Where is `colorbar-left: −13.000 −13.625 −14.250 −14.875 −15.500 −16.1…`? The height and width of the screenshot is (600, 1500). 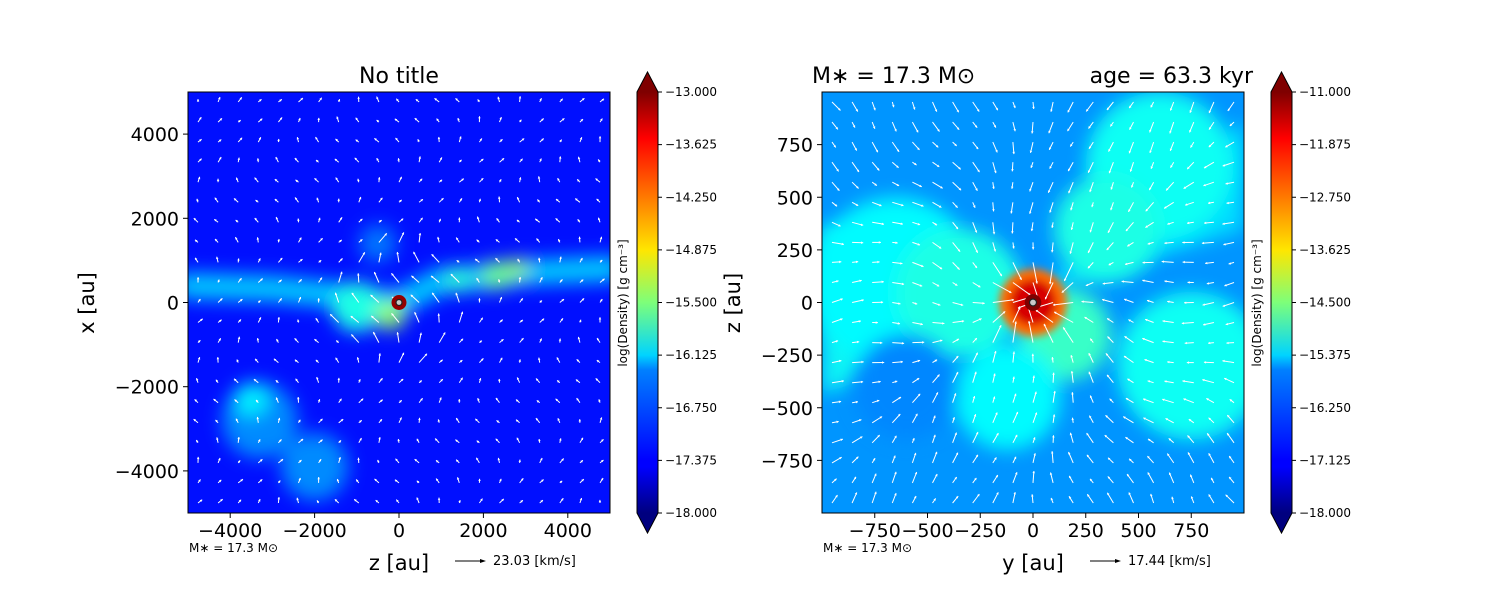
colorbar-left: −13.000 −13.625 −14.250 −14.875 −15.500 −16.1… is located at coordinates (666, 302).